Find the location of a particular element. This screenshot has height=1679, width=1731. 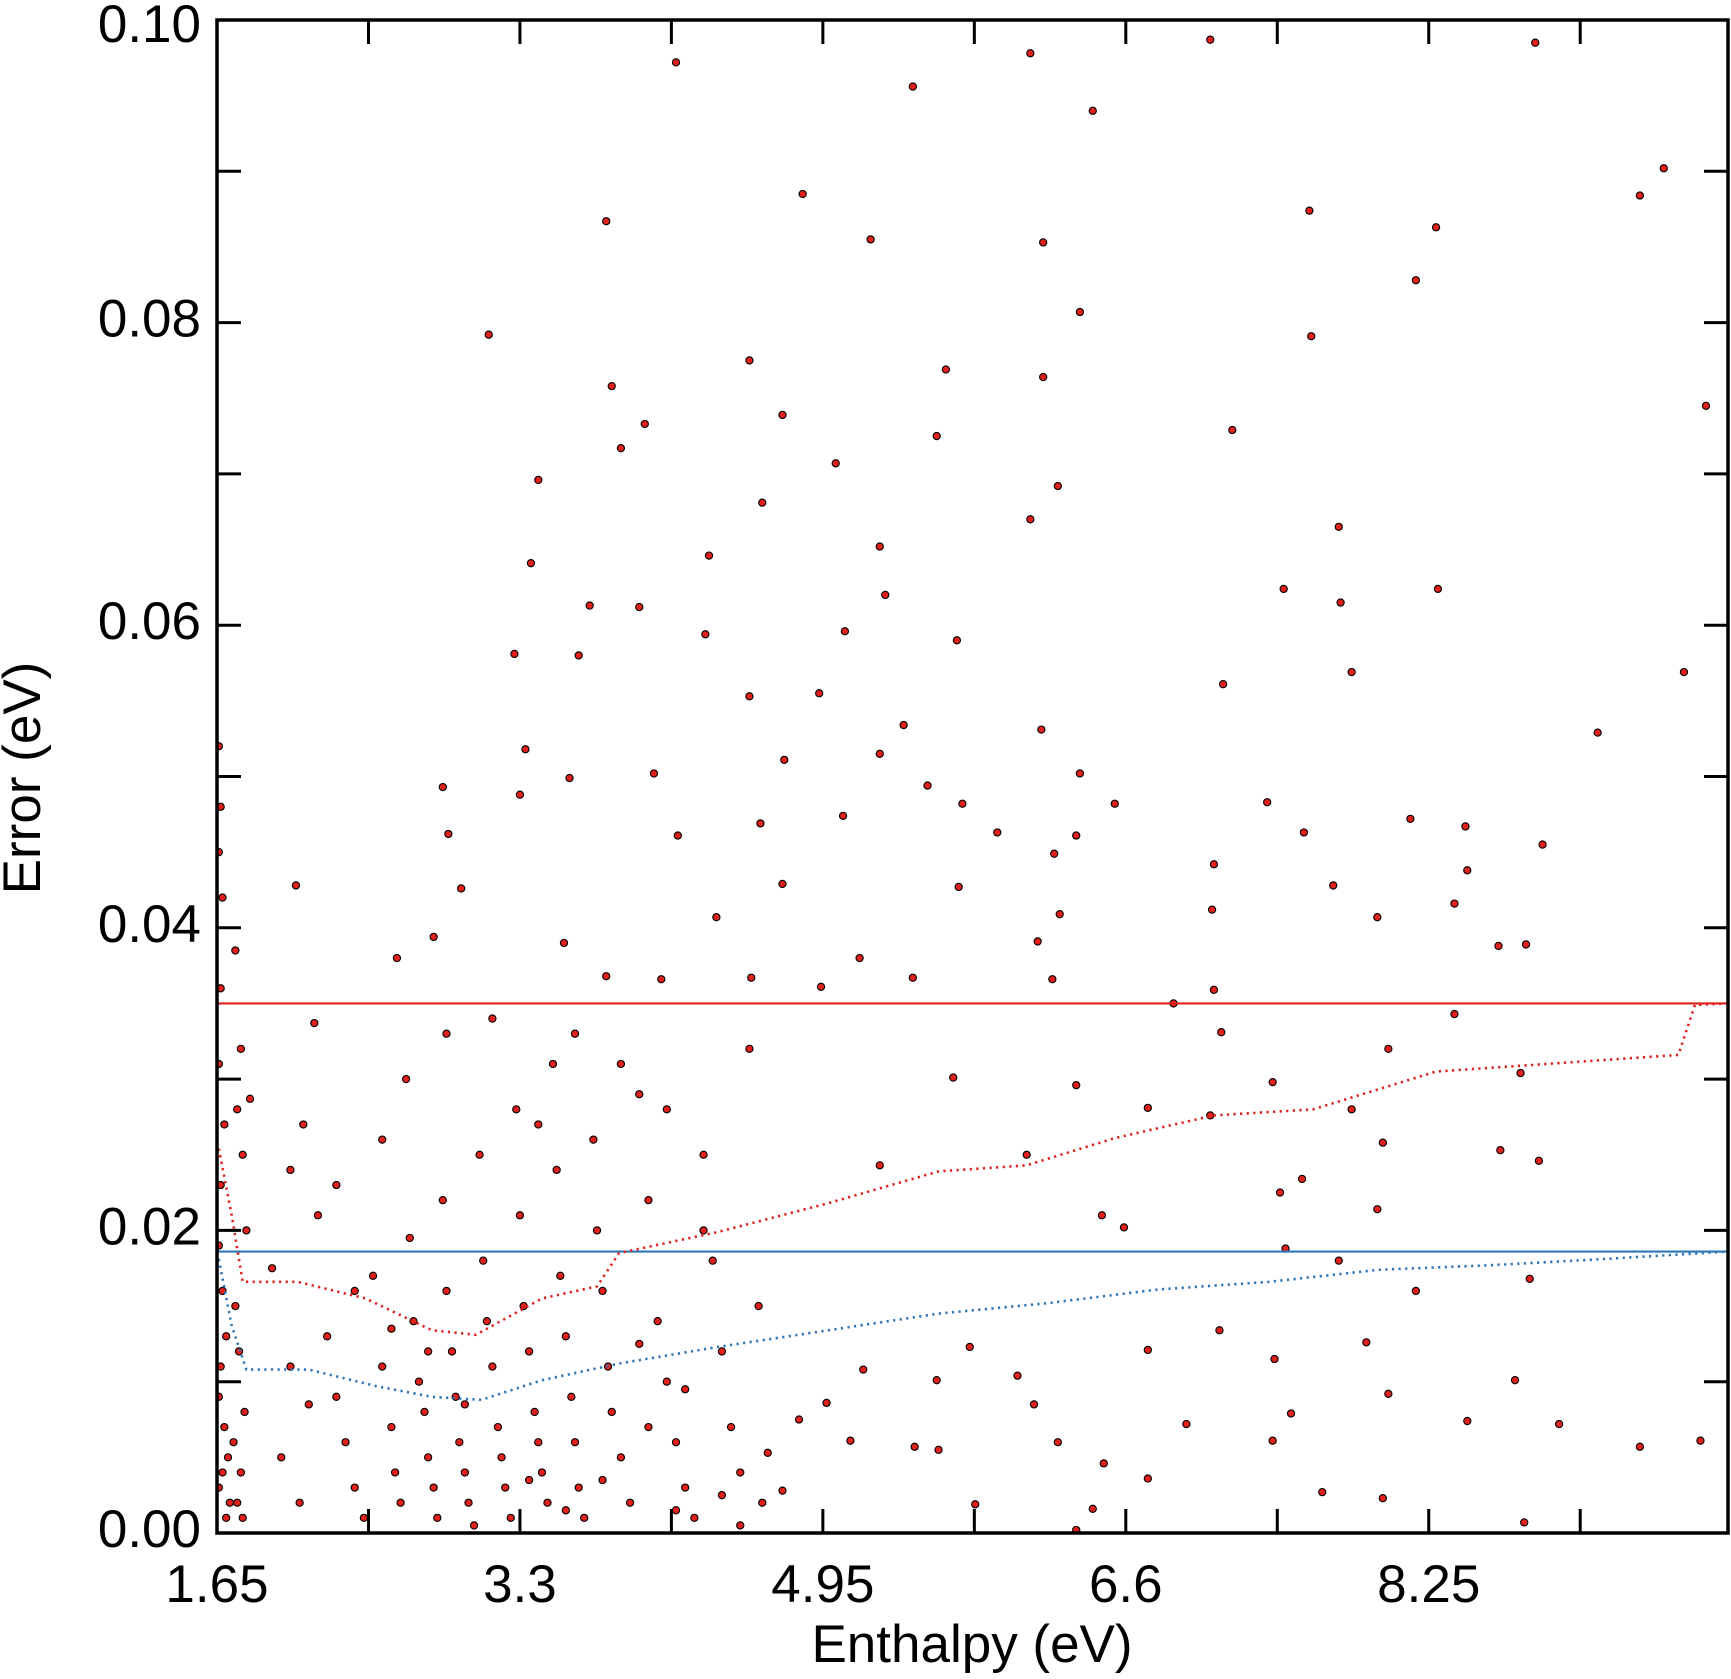

x-tick-label: 3.3 is located at coordinates (520, 1584).